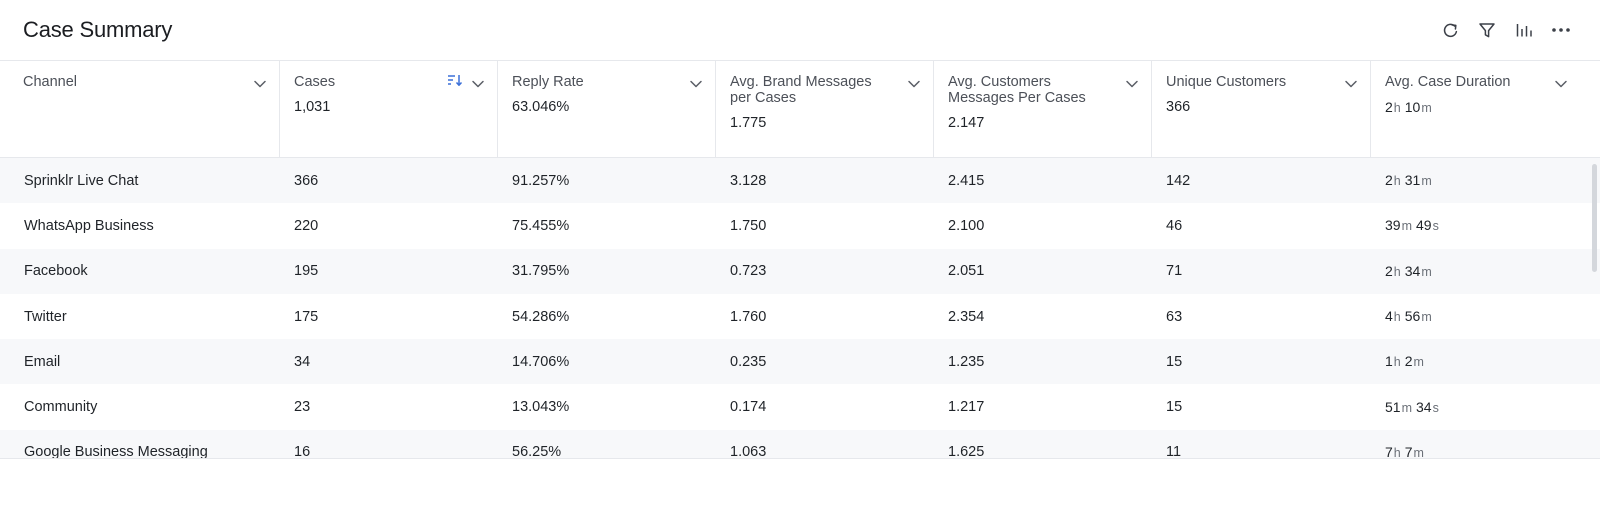 Image resolution: width=1600 pixels, height=518 pixels. What do you see at coordinates (306, 225) in the screenshot?
I see `cell-cases: 220` at bounding box center [306, 225].